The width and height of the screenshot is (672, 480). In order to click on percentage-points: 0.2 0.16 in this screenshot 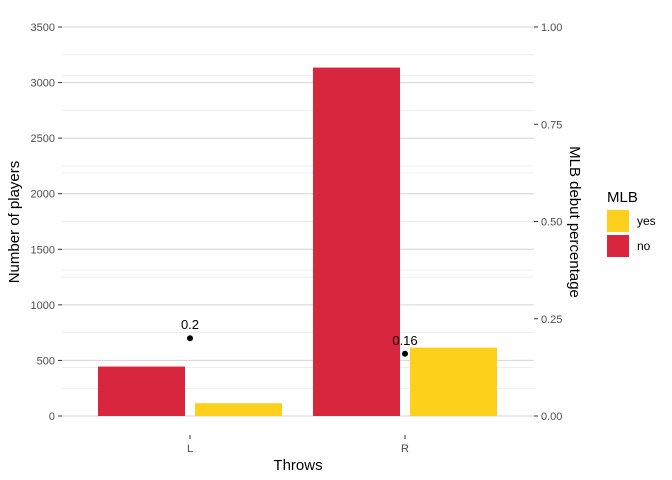, I will do `click(299, 337)`.